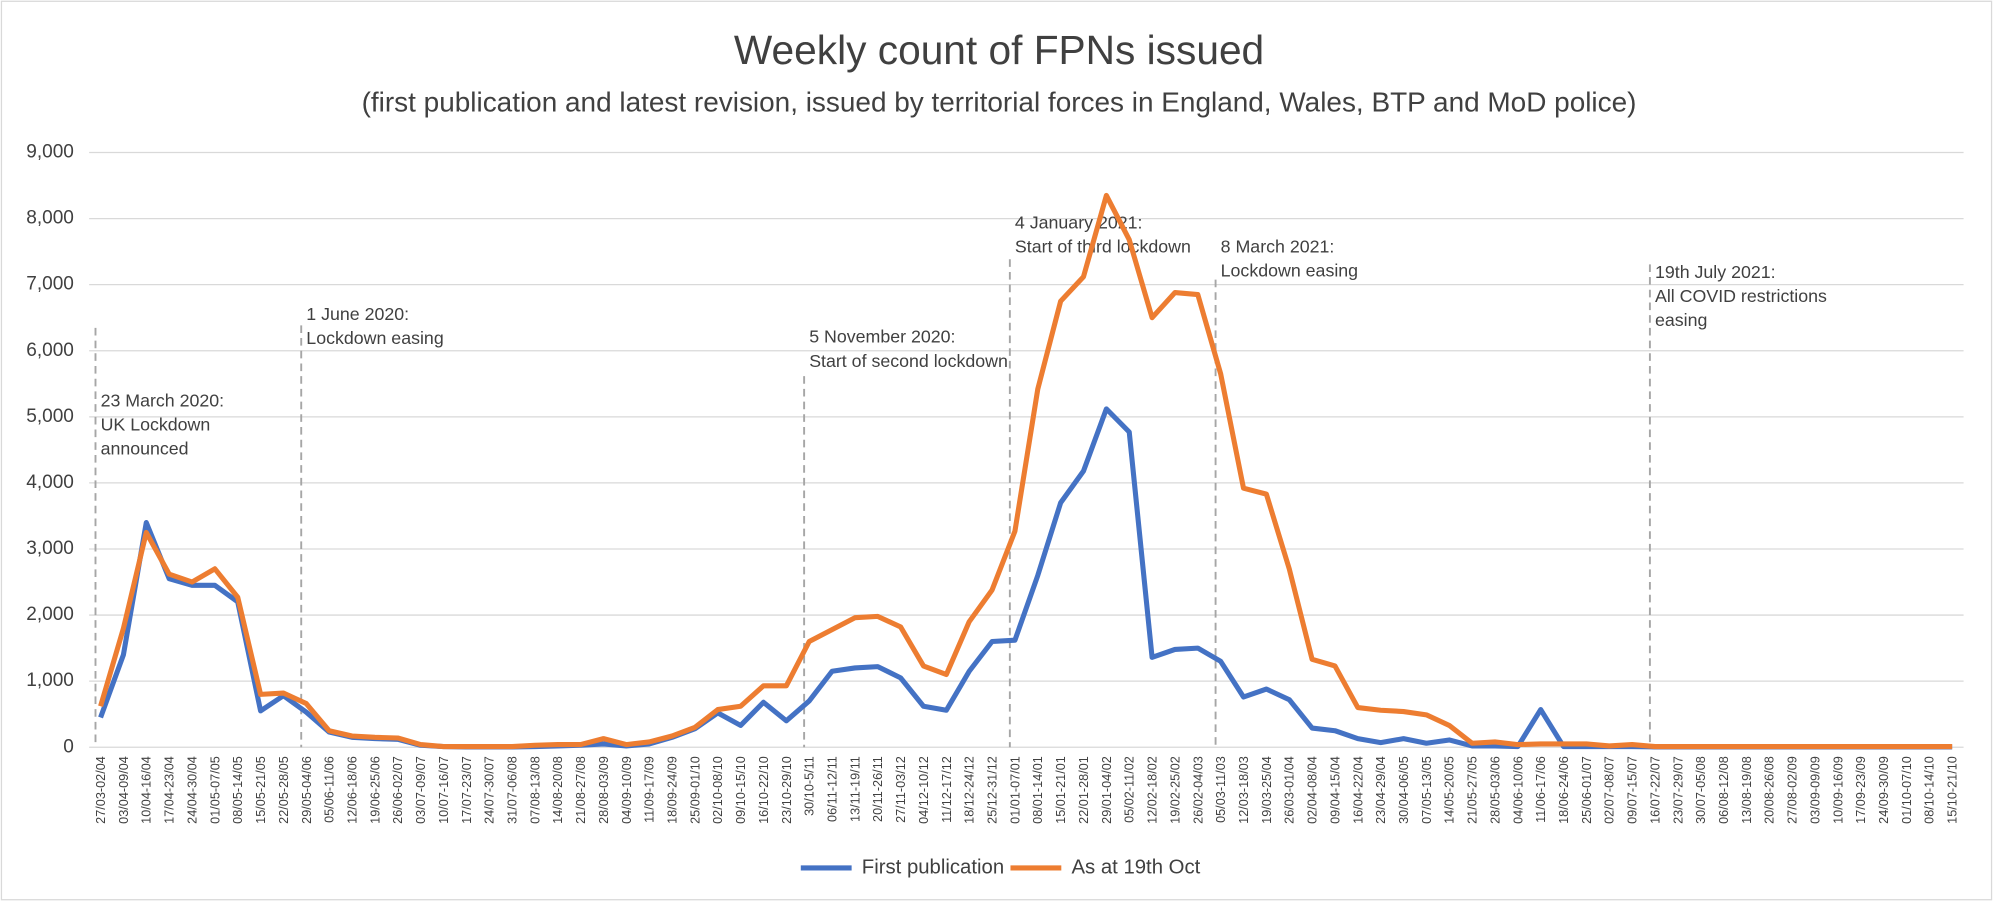 The height and width of the screenshot is (901, 1993). I want to click on x-tick-label: 26/06-02/07, so click(398, 790).